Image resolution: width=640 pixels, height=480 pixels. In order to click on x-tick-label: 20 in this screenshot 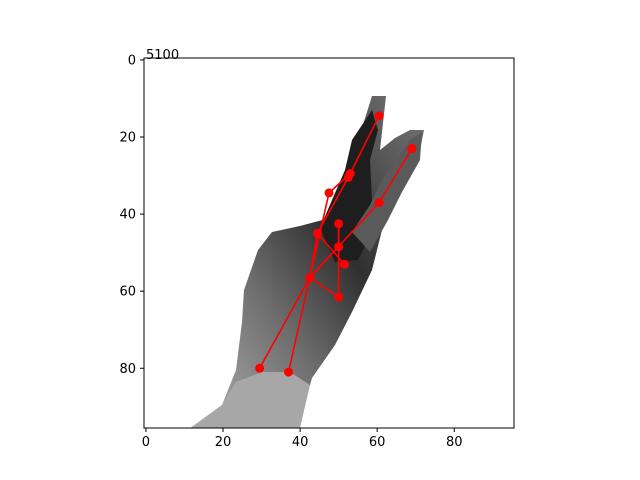, I will do `click(223, 442)`.